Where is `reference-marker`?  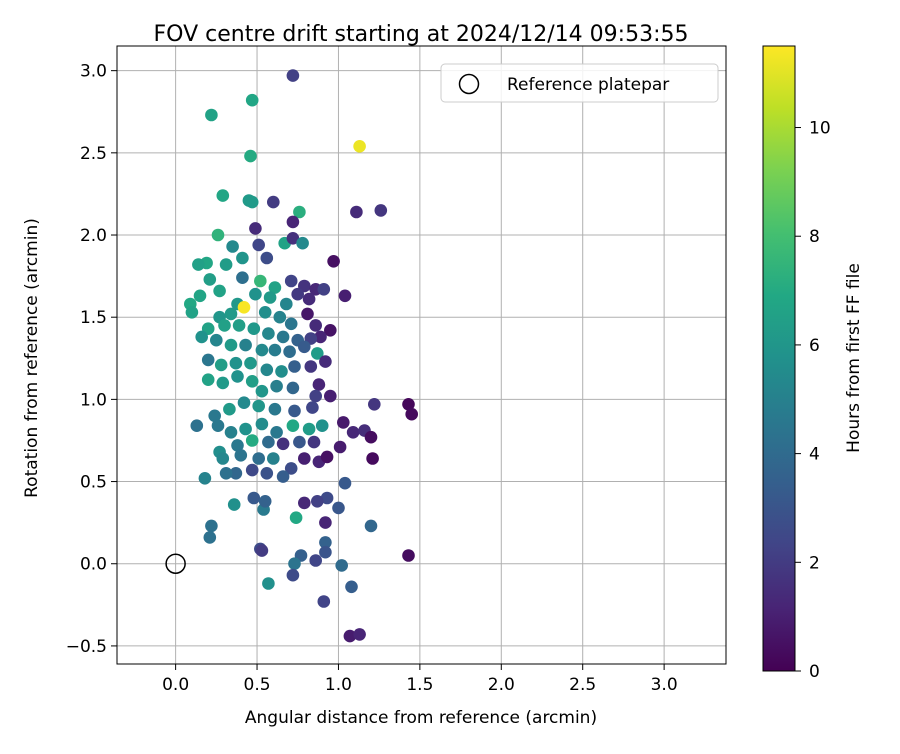 reference-marker is located at coordinates (175, 563).